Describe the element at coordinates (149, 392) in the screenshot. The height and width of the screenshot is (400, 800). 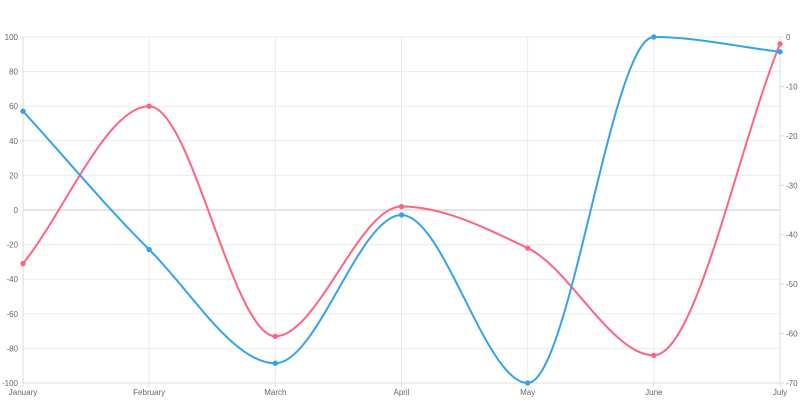
I see `x-tick-label: February` at that location.